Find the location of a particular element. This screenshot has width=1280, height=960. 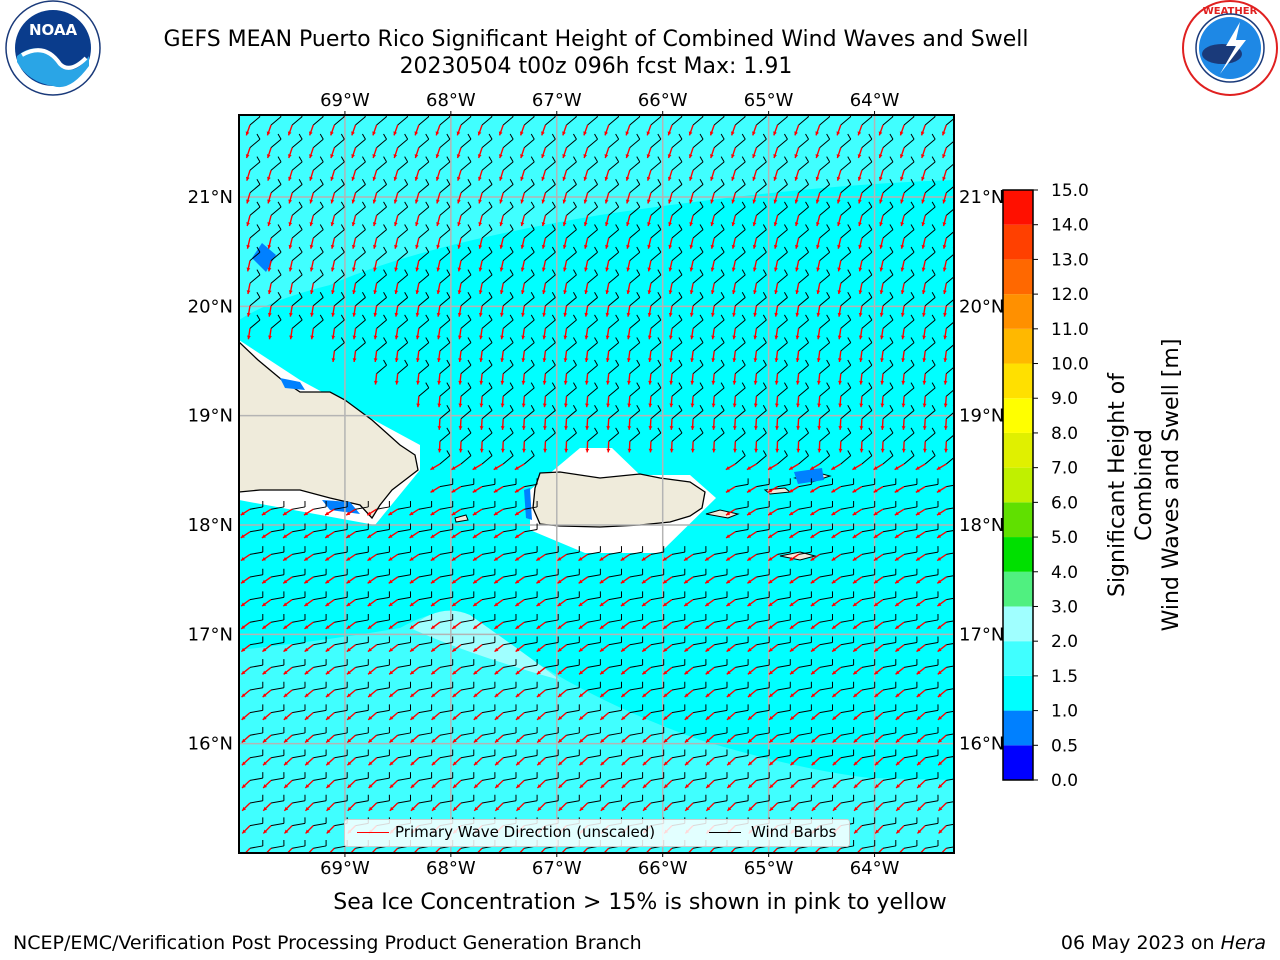

colorbar-label-line1: Significant Height of Combined is located at coordinates (1131, 485).